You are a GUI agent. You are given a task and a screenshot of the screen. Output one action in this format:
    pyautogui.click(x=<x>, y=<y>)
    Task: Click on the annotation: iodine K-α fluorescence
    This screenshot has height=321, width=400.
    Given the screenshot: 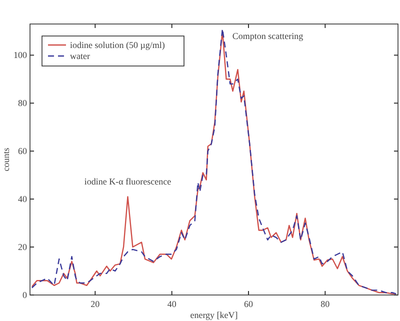 What is the action you would take?
    pyautogui.click(x=128, y=181)
    